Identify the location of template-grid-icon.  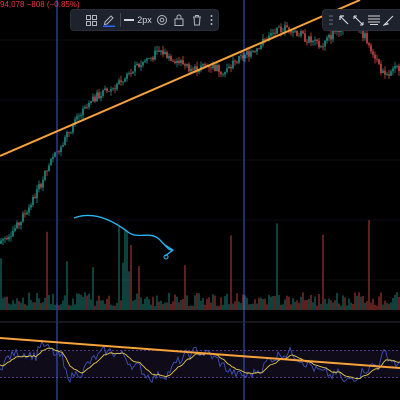
(92, 20).